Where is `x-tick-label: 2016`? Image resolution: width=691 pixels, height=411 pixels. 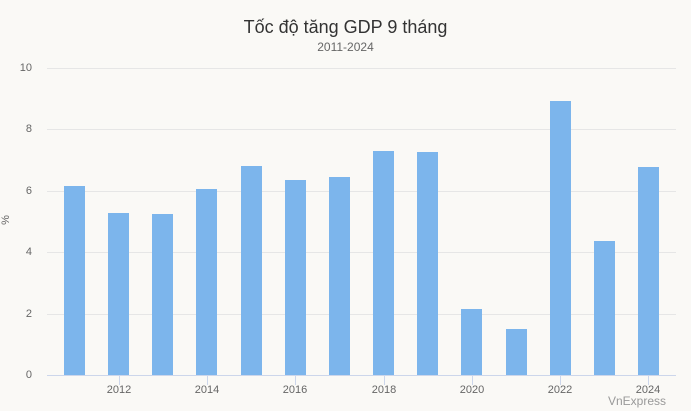
x-tick-label: 2016 is located at coordinates (295, 390).